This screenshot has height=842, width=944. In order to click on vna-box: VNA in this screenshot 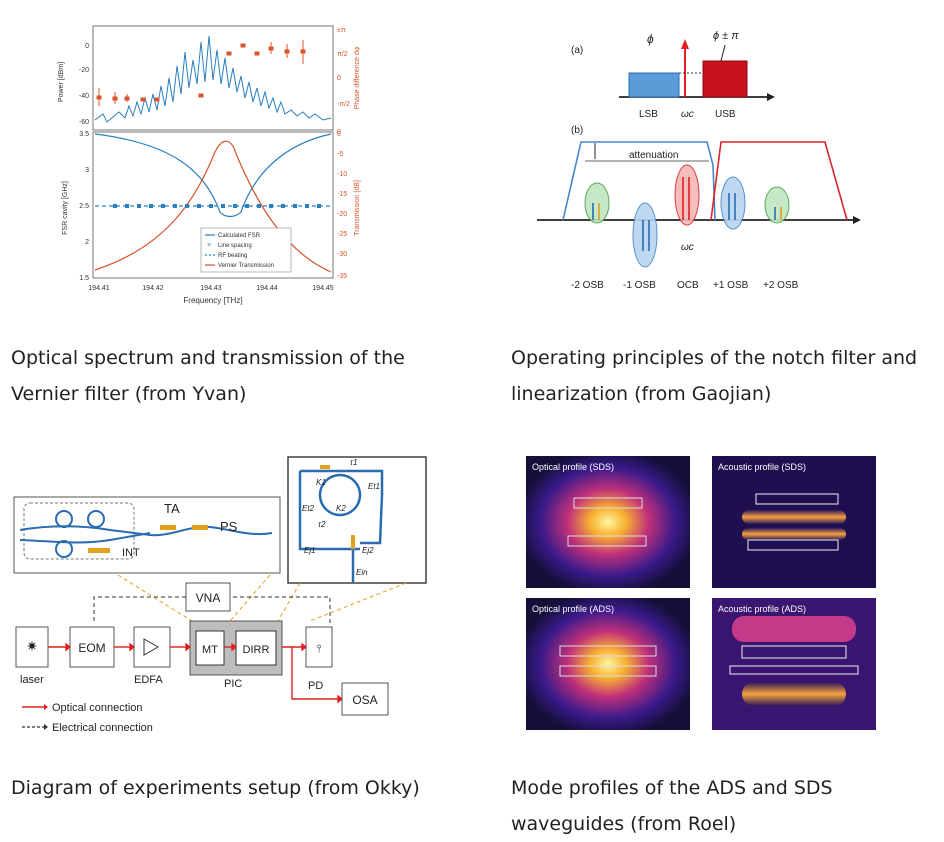, I will do `click(208, 598)`.